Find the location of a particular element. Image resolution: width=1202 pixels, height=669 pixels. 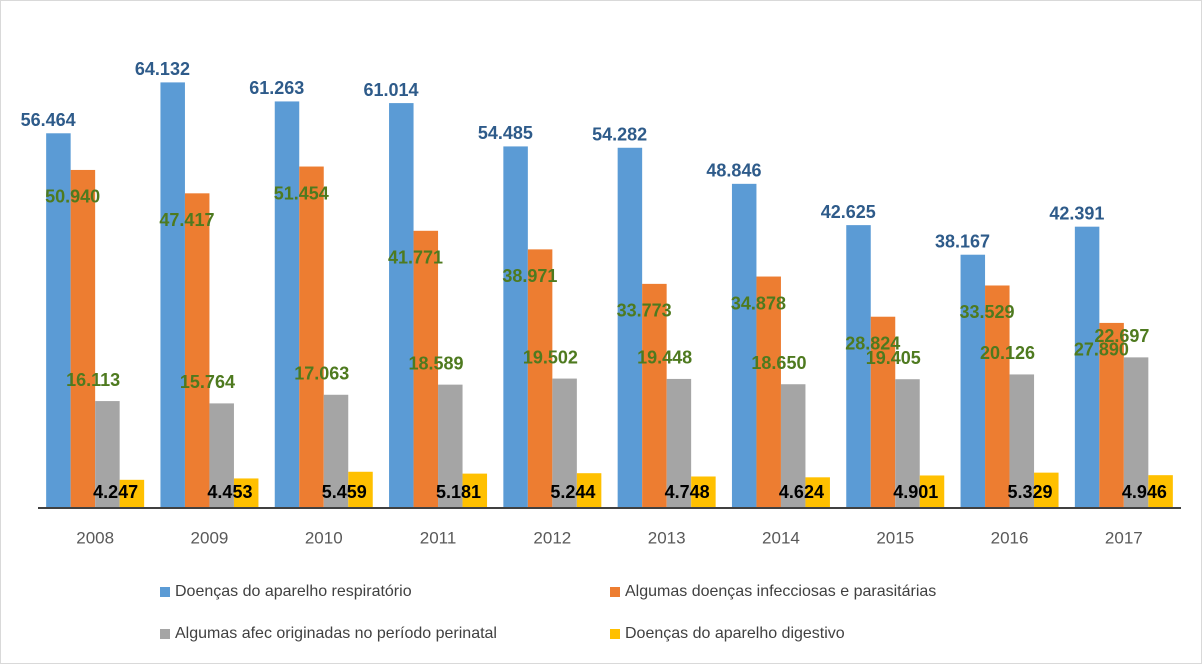

value-label: 33.529 is located at coordinates (987, 312).